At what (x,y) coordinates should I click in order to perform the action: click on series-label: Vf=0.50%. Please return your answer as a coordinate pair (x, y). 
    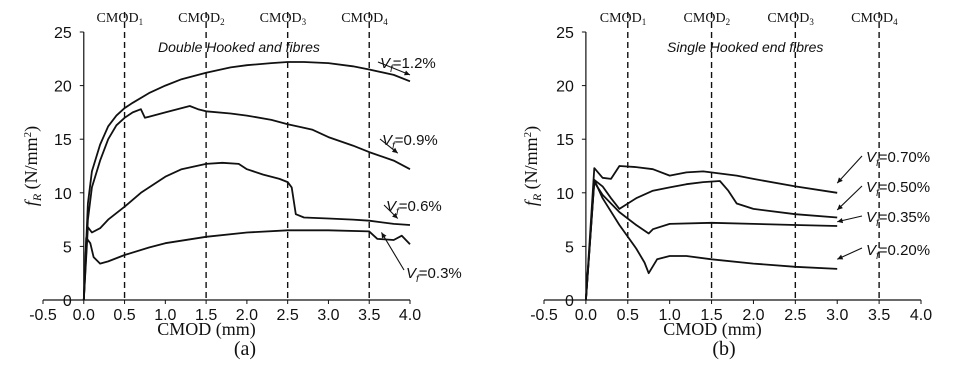
    Looking at the image, I should click on (898, 189).